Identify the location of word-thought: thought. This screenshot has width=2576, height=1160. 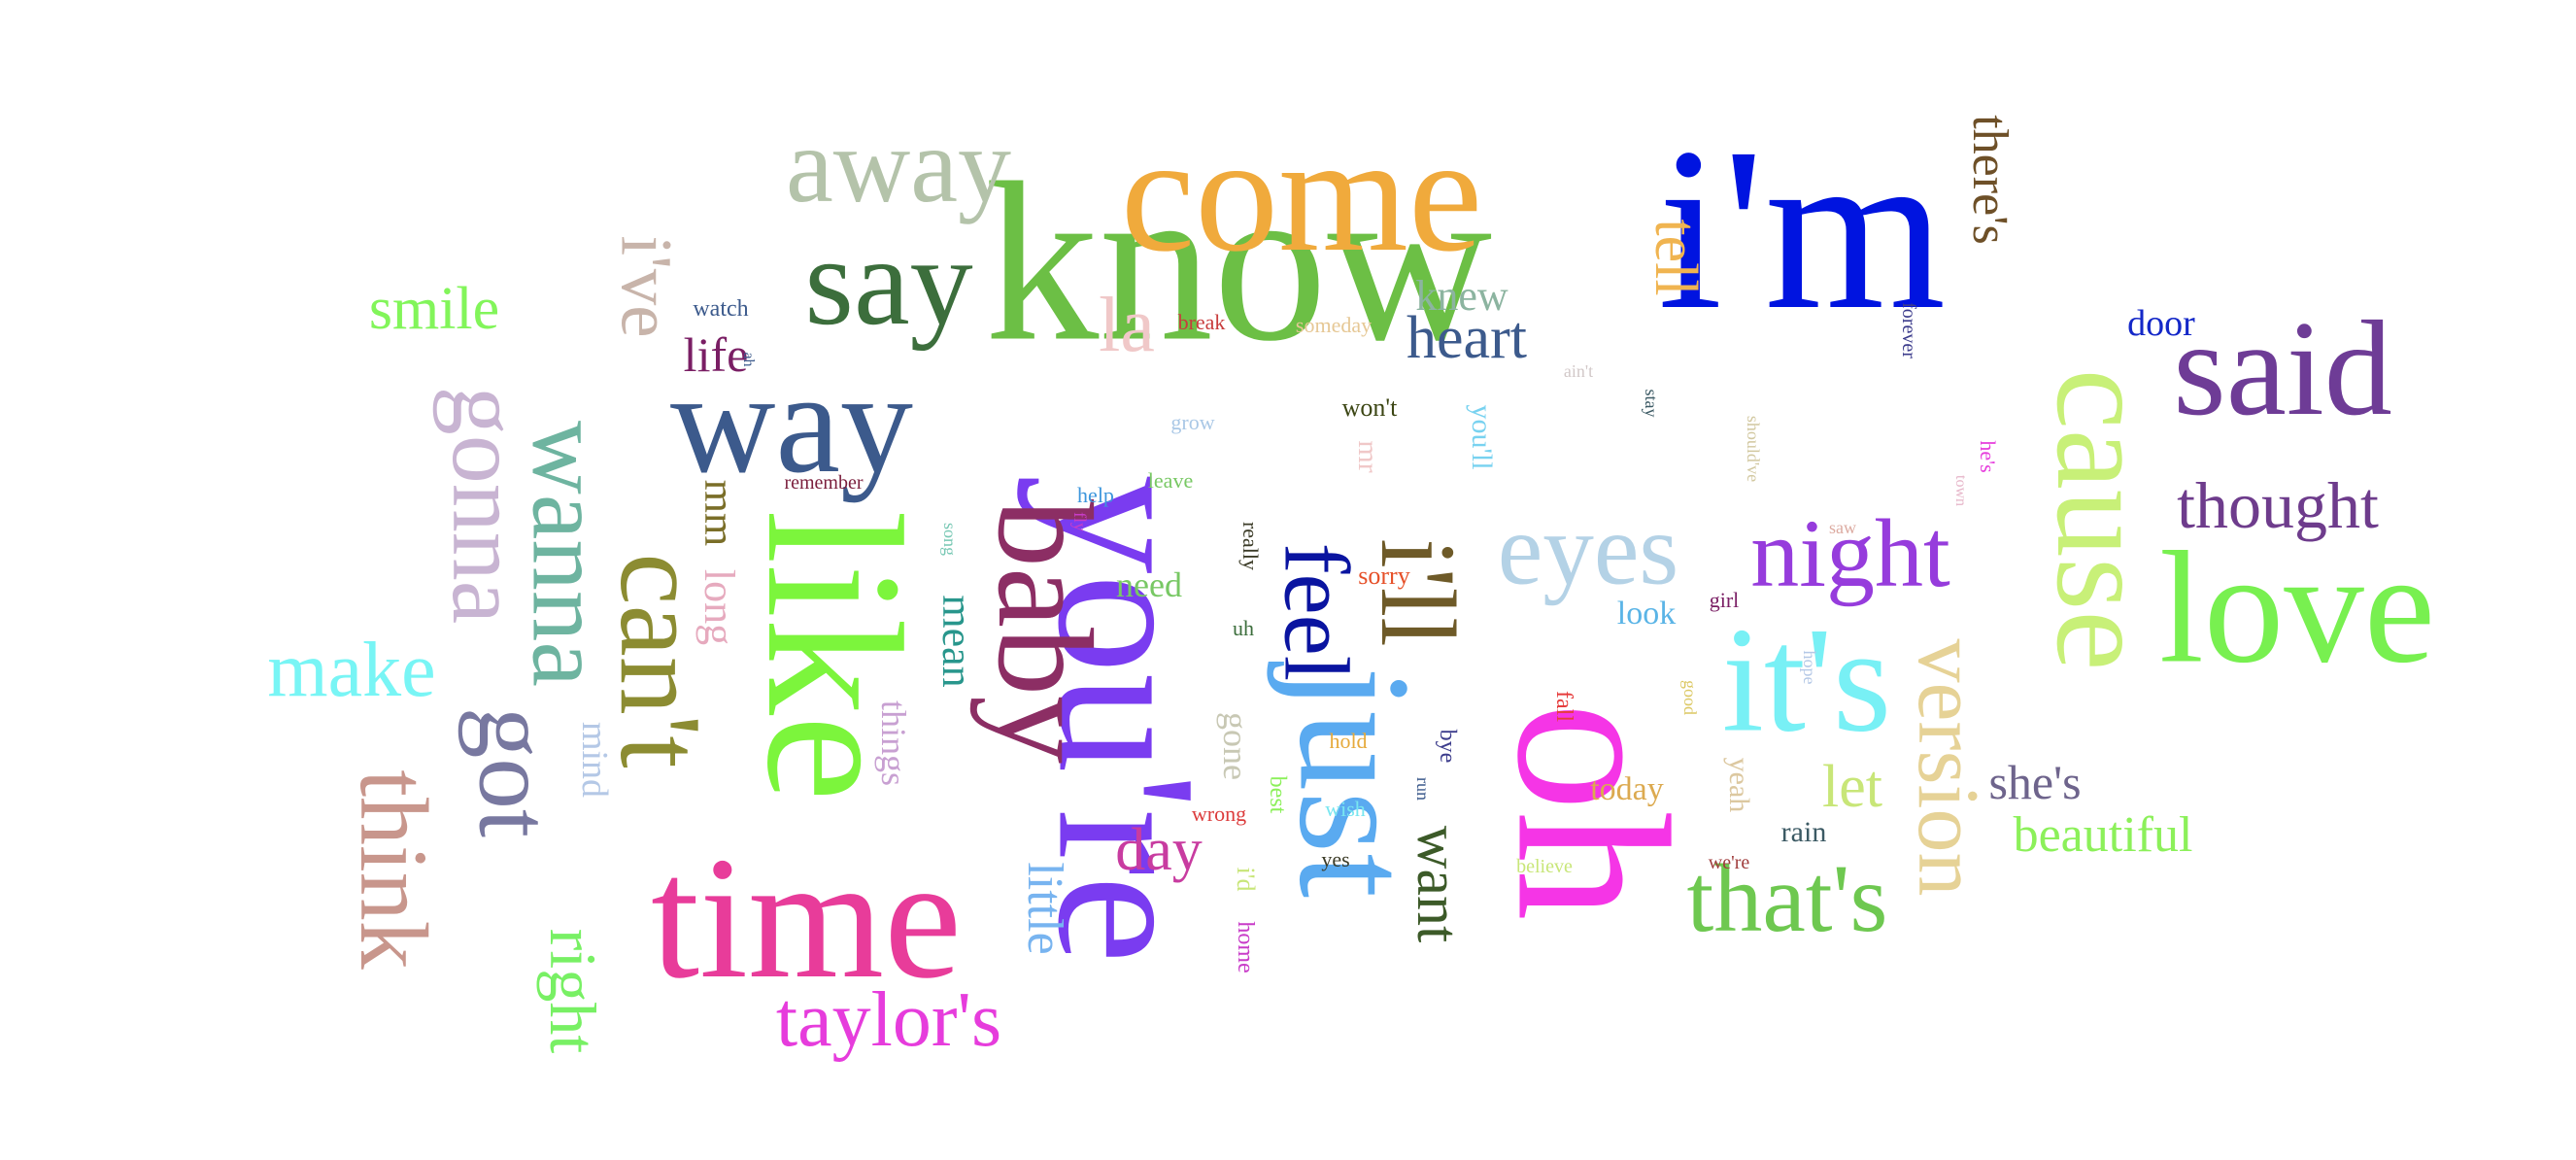
(2278, 505).